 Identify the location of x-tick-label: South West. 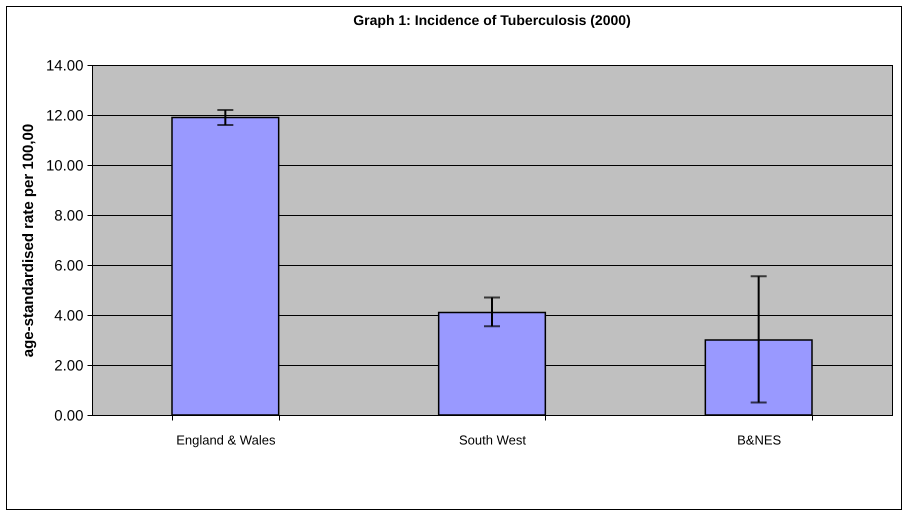
(492, 440).